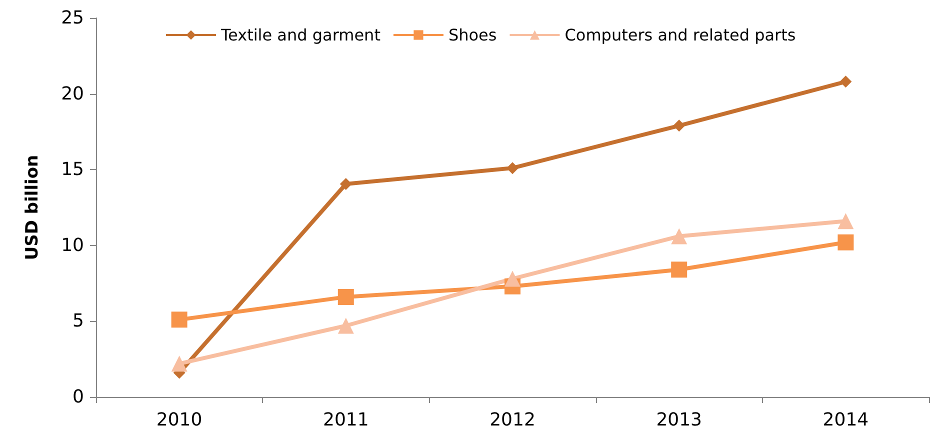  Describe the element at coordinates (345, 420) in the screenshot. I see `x-tick-label: 2011` at that location.